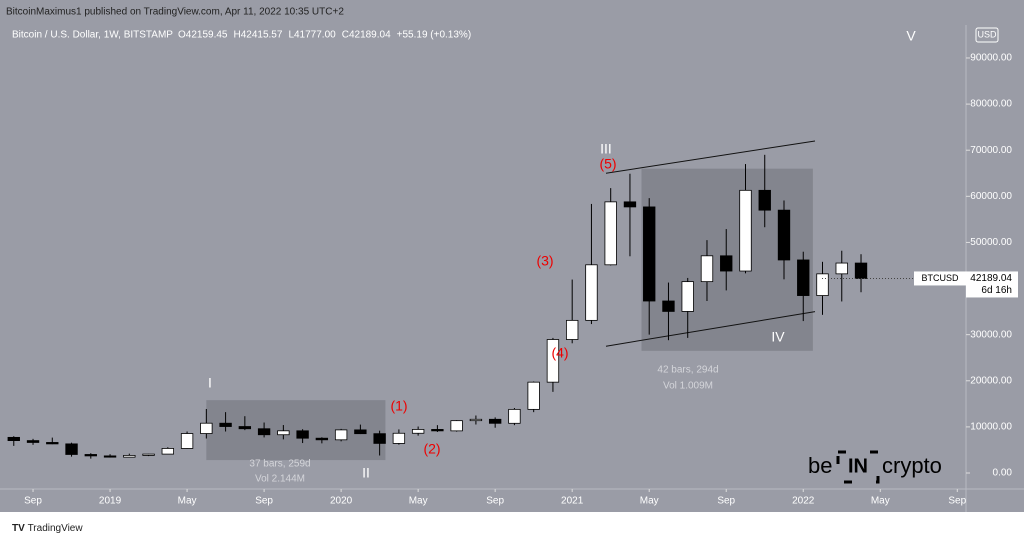  I want to click on logo-right: crypto, so click(912, 465).